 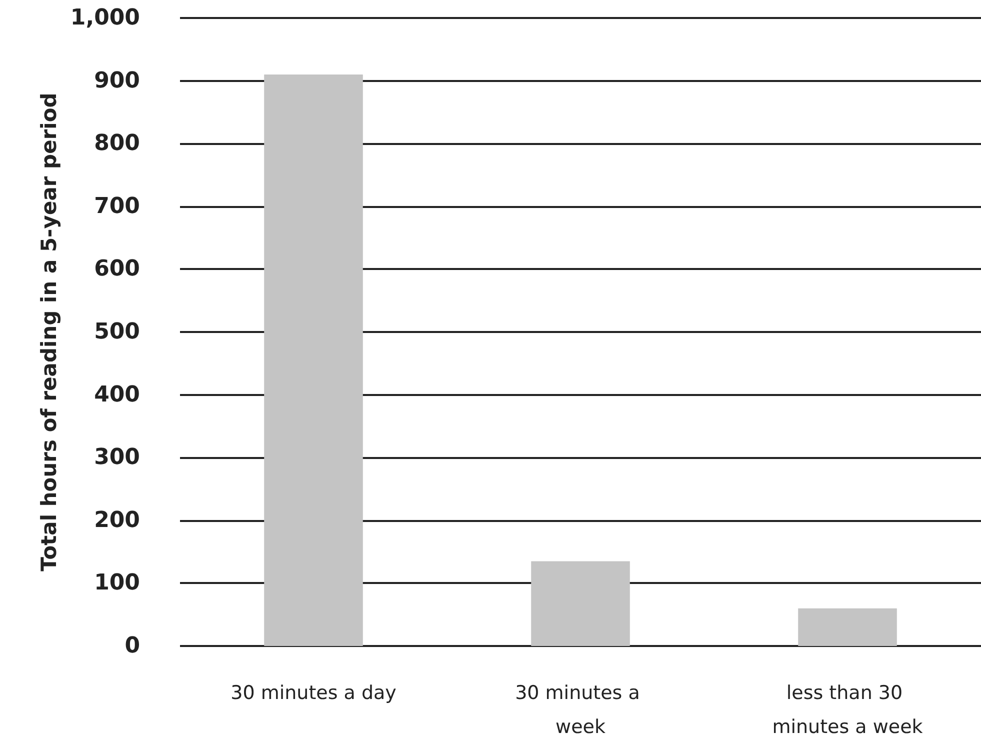 I want to click on x-tick-label: 30 minutes a day, so click(x=313, y=693).